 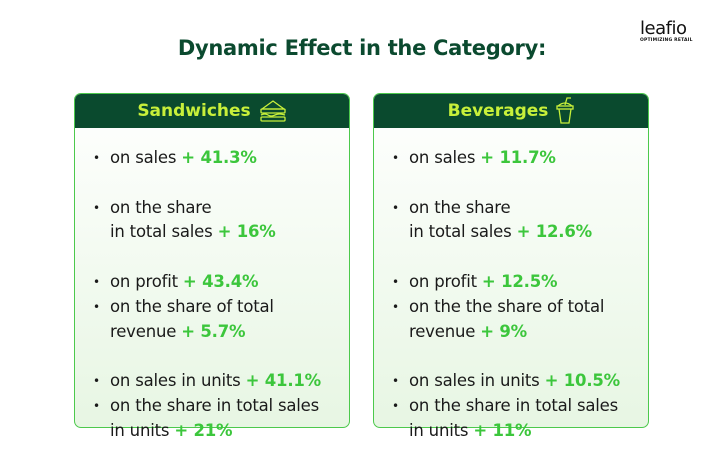 What do you see at coordinates (554, 232) in the screenshot?
I see `metric-value: + 12.6%` at bounding box center [554, 232].